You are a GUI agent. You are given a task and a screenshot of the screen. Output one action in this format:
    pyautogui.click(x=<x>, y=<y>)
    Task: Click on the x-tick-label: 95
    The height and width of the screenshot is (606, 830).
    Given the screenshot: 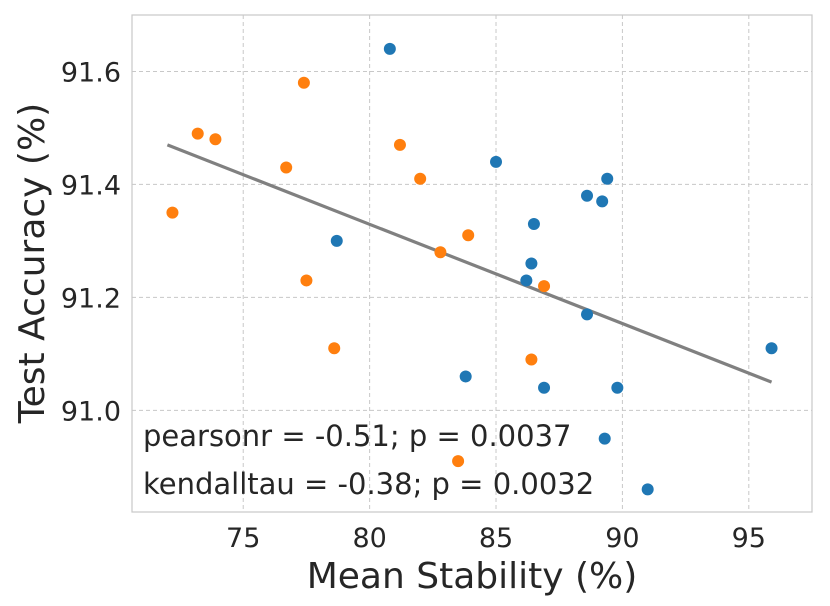 What is the action you would take?
    pyautogui.click(x=749, y=538)
    